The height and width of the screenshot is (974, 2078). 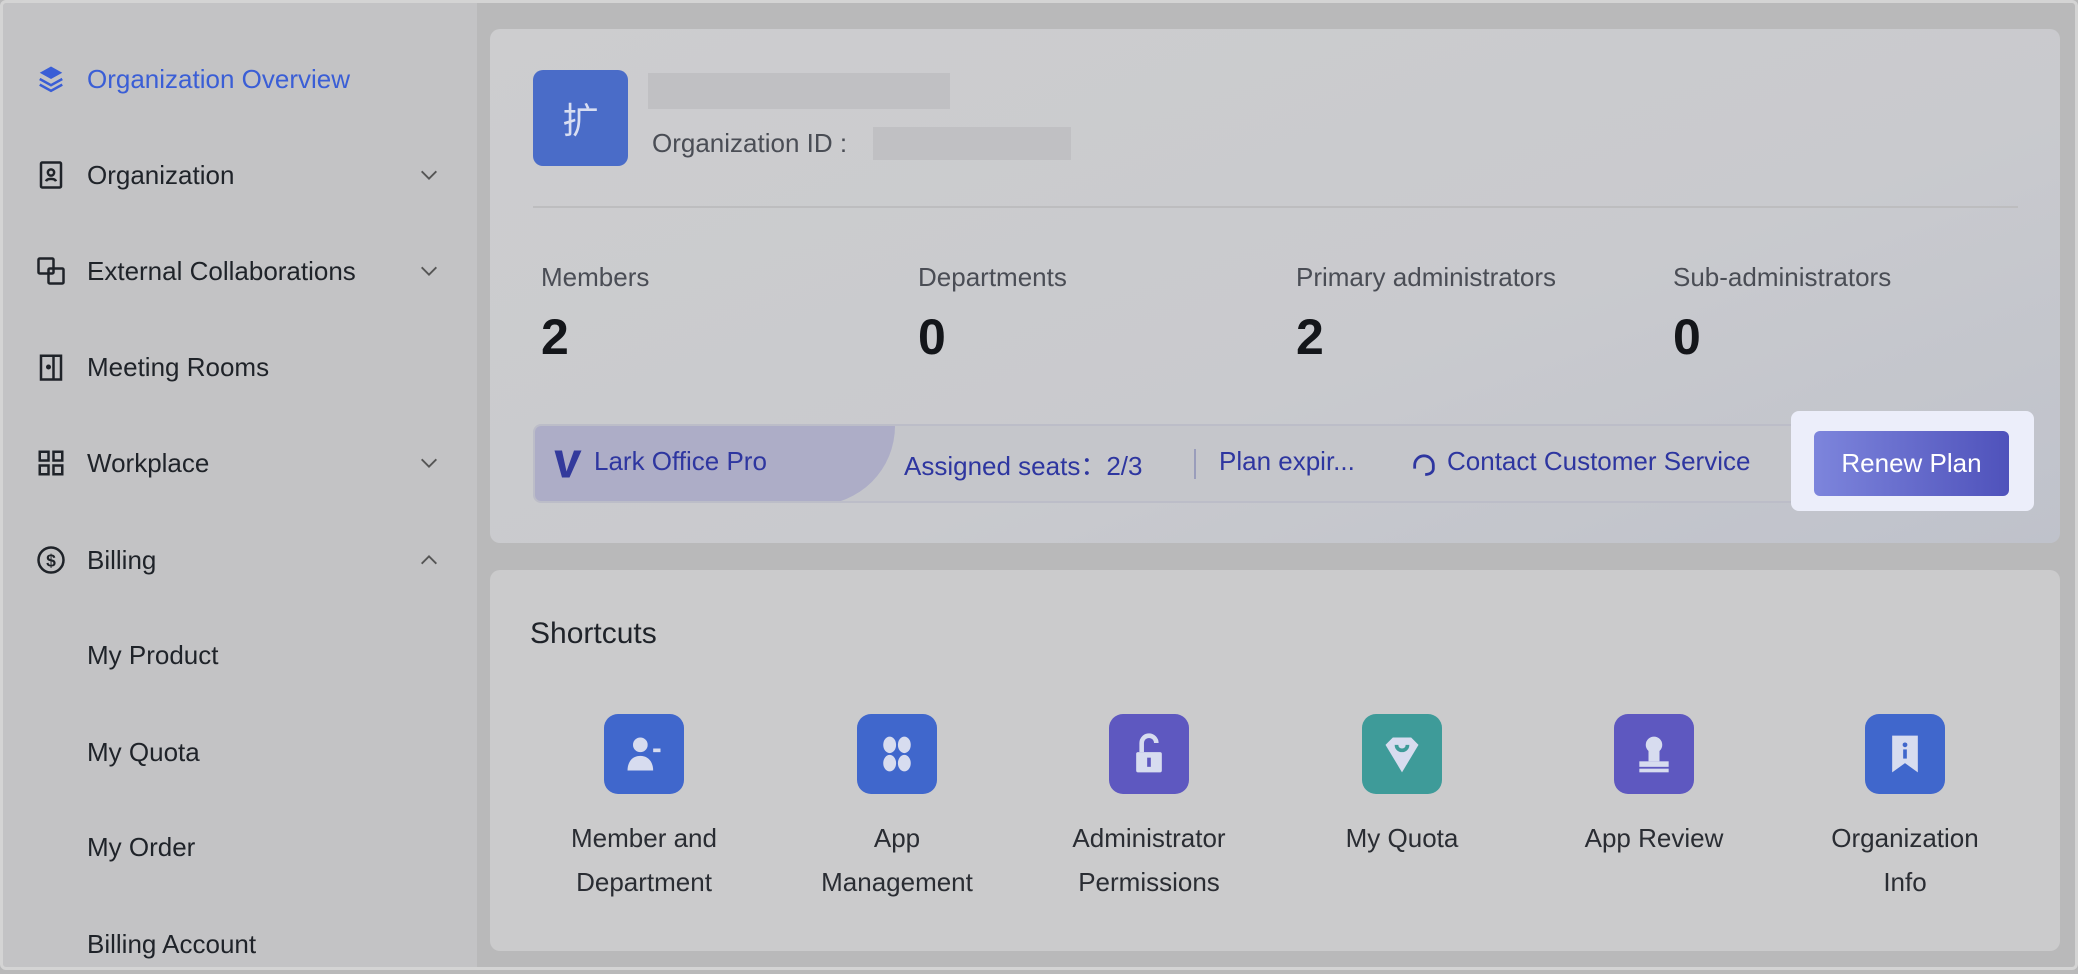 What do you see at coordinates (897, 754) in the screenshot?
I see `apps-icon` at bounding box center [897, 754].